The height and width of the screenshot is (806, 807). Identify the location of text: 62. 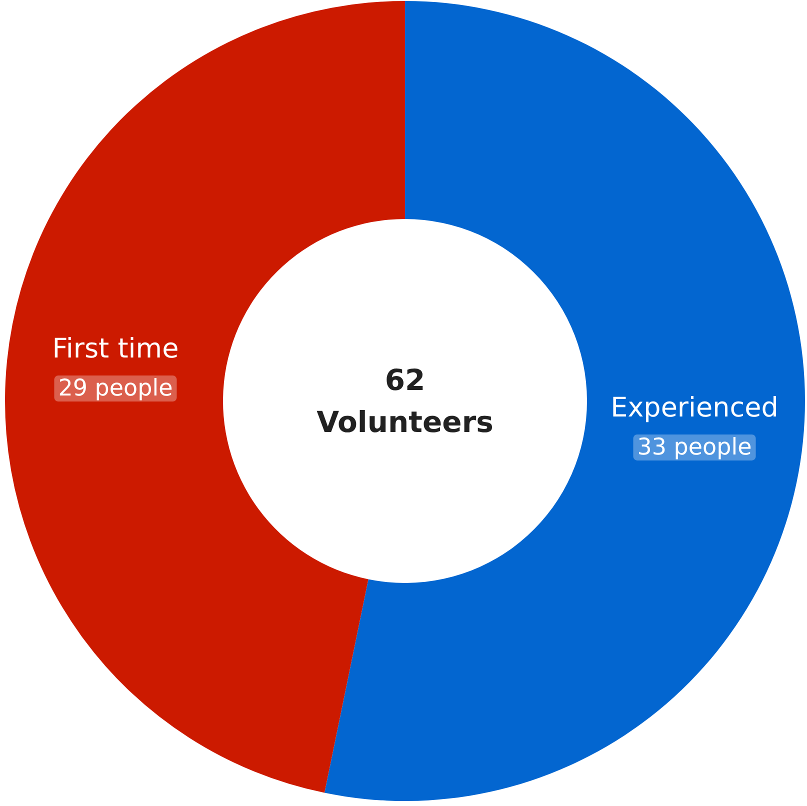
(405, 380).